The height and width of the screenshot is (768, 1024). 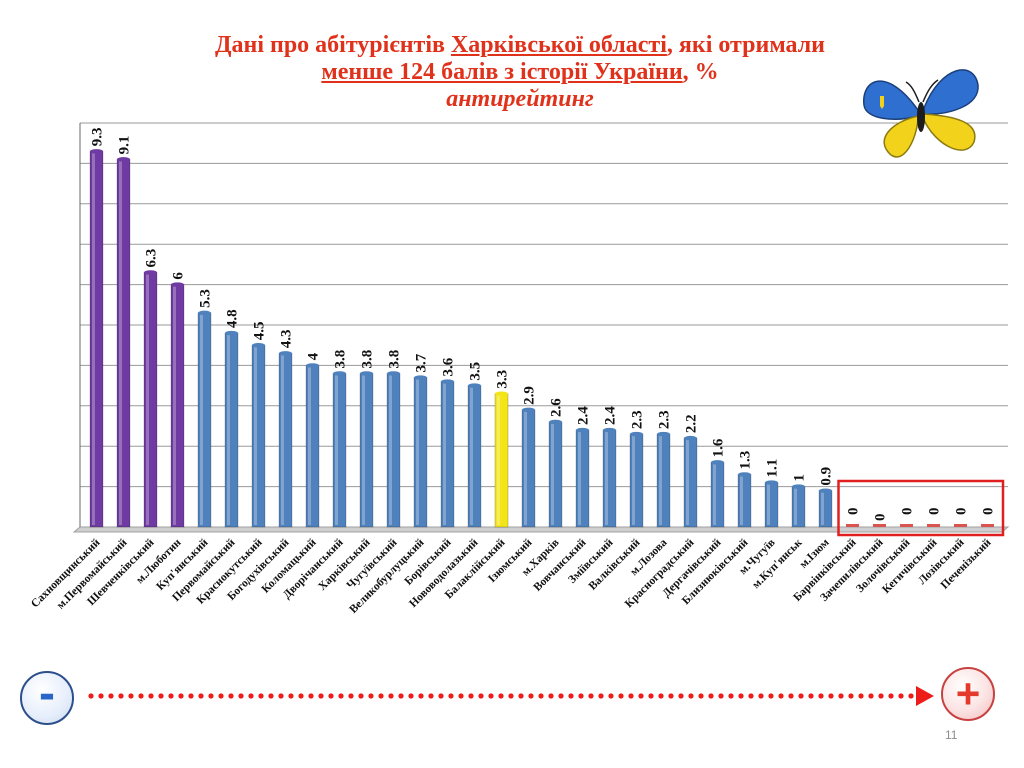 I want to click on value-label: 4, so click(x=314, y=356).